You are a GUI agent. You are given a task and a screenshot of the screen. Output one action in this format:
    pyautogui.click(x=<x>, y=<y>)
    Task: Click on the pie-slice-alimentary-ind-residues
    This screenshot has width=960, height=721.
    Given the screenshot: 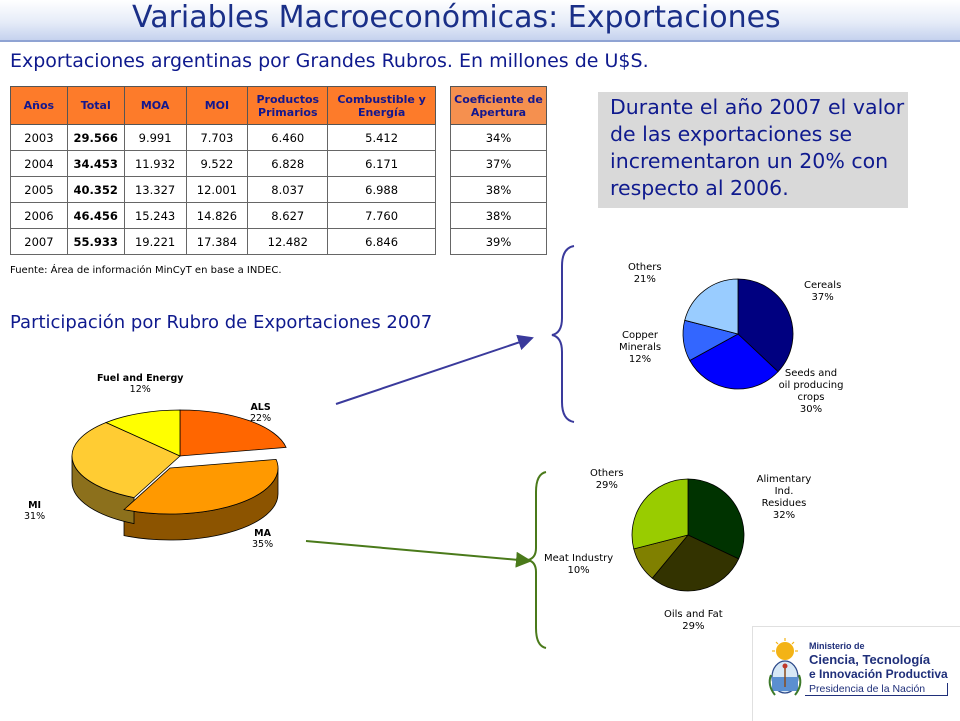 What is the action you would take?
    pyautogui.click(x=716, y=519)
    